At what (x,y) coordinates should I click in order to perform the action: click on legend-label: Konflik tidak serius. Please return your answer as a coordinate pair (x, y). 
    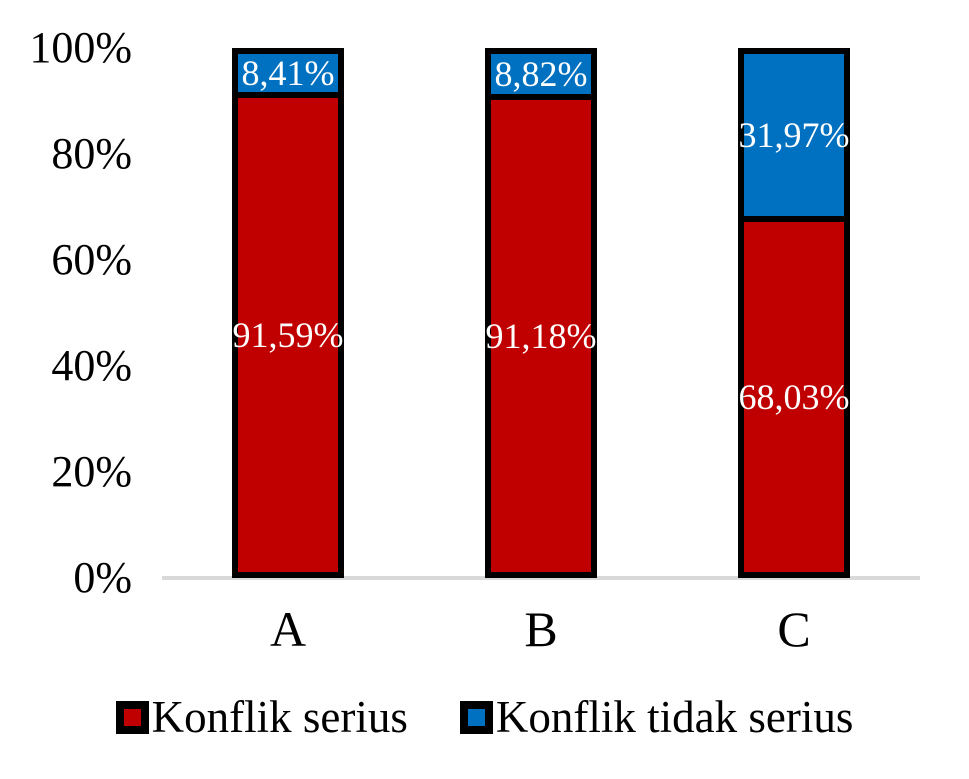
    Looking at the image, I should click on (674, 716).